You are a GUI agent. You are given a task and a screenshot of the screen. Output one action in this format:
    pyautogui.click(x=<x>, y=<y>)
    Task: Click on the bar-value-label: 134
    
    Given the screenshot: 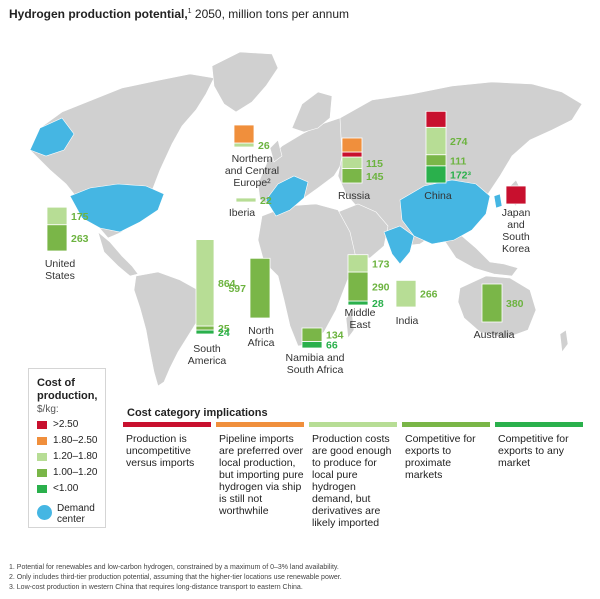 What is the action you would take?
    pyautogui.click(x=335, y=336)
    